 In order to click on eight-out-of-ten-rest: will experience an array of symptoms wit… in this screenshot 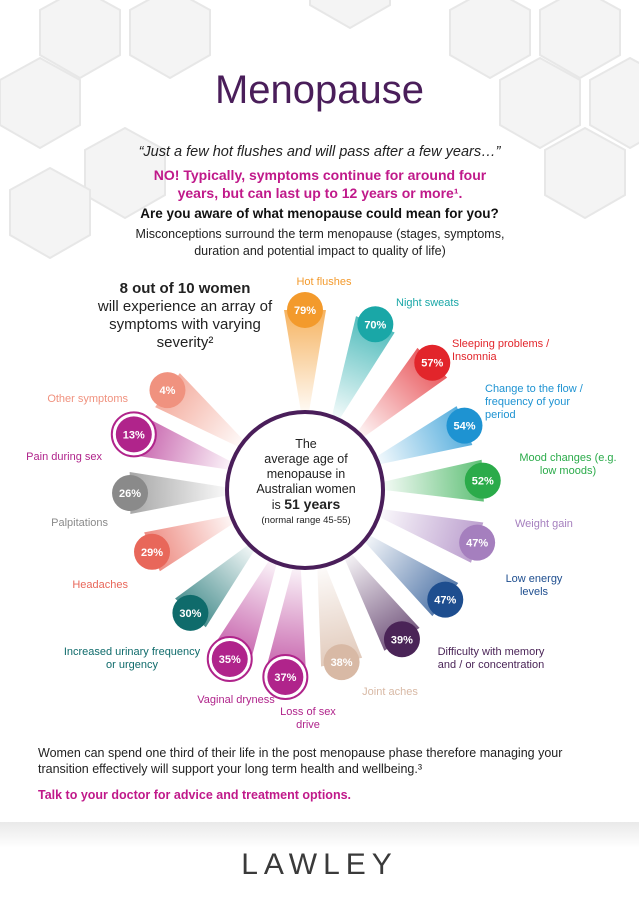, I will do `click(185, 324)`.